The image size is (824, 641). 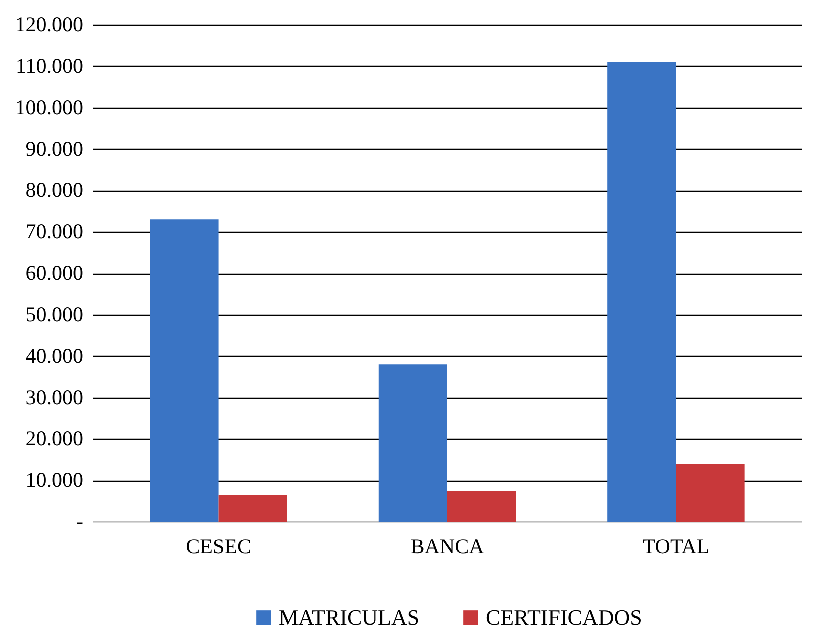 What do you see at coordinates (55, 438) in the screenshot?
I see `y-tick-label: 20.000` at bounding box center [55, 438].